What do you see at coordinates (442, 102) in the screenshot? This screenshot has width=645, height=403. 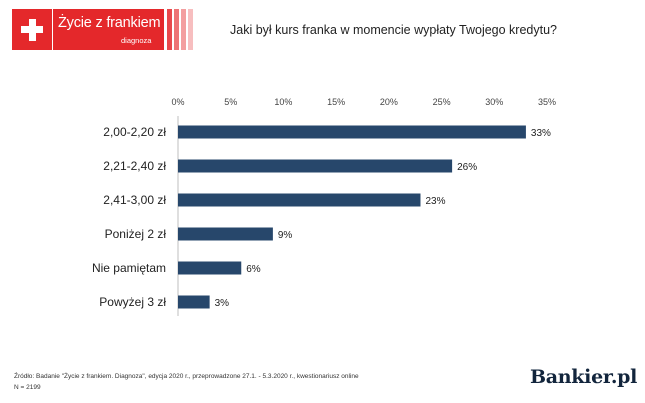 I see `x-tick-label: 25%` at bounding box center [442, 102].